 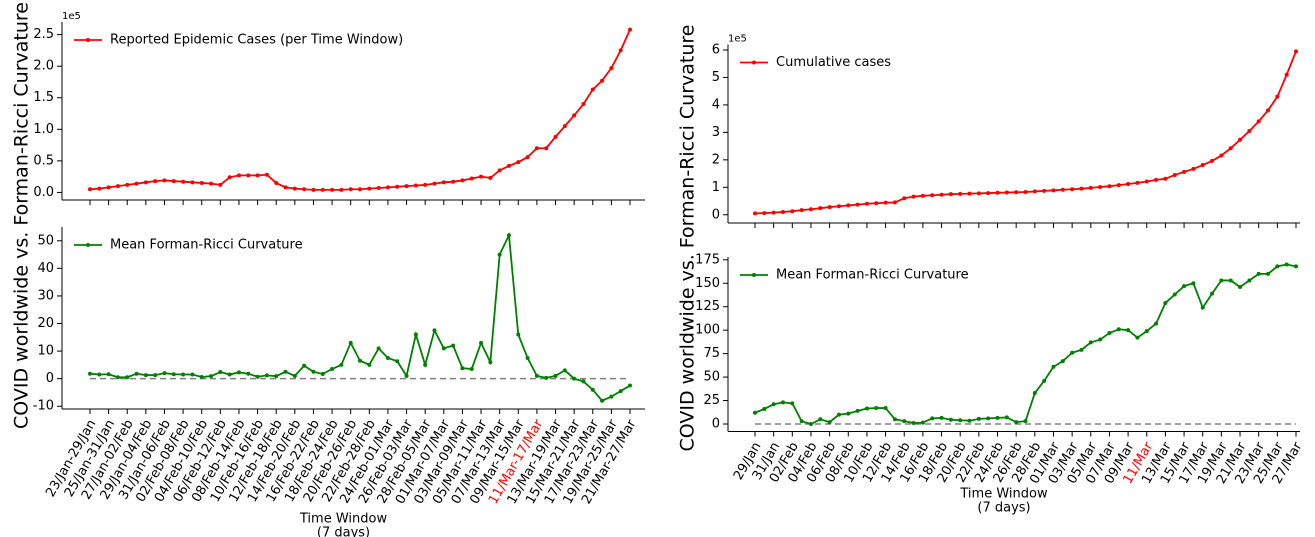 I want to click on y-tick-label: 0, so click(x=50, y=378).